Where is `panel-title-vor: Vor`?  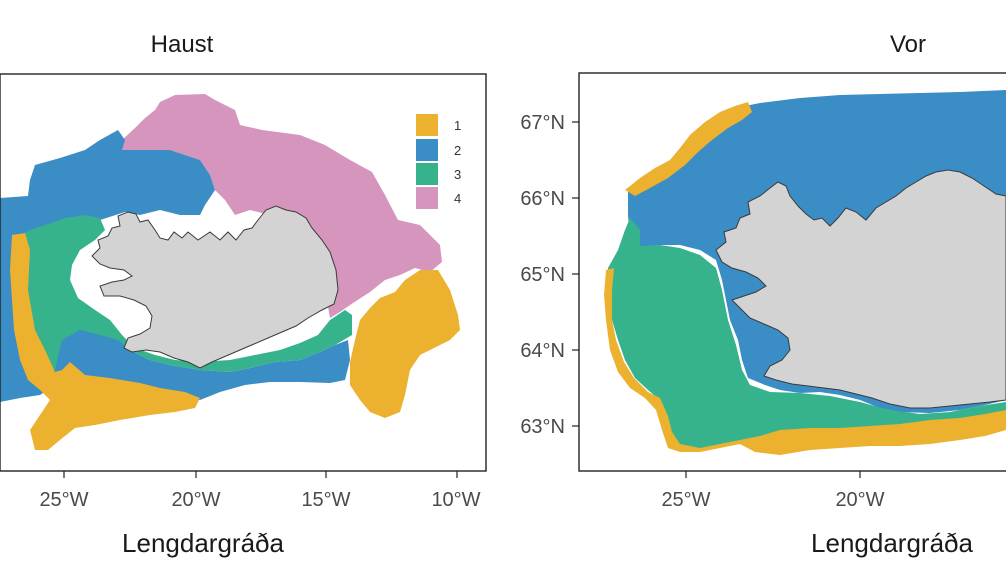 panel-title-vor: Vor is located at coordinates (908, 44).